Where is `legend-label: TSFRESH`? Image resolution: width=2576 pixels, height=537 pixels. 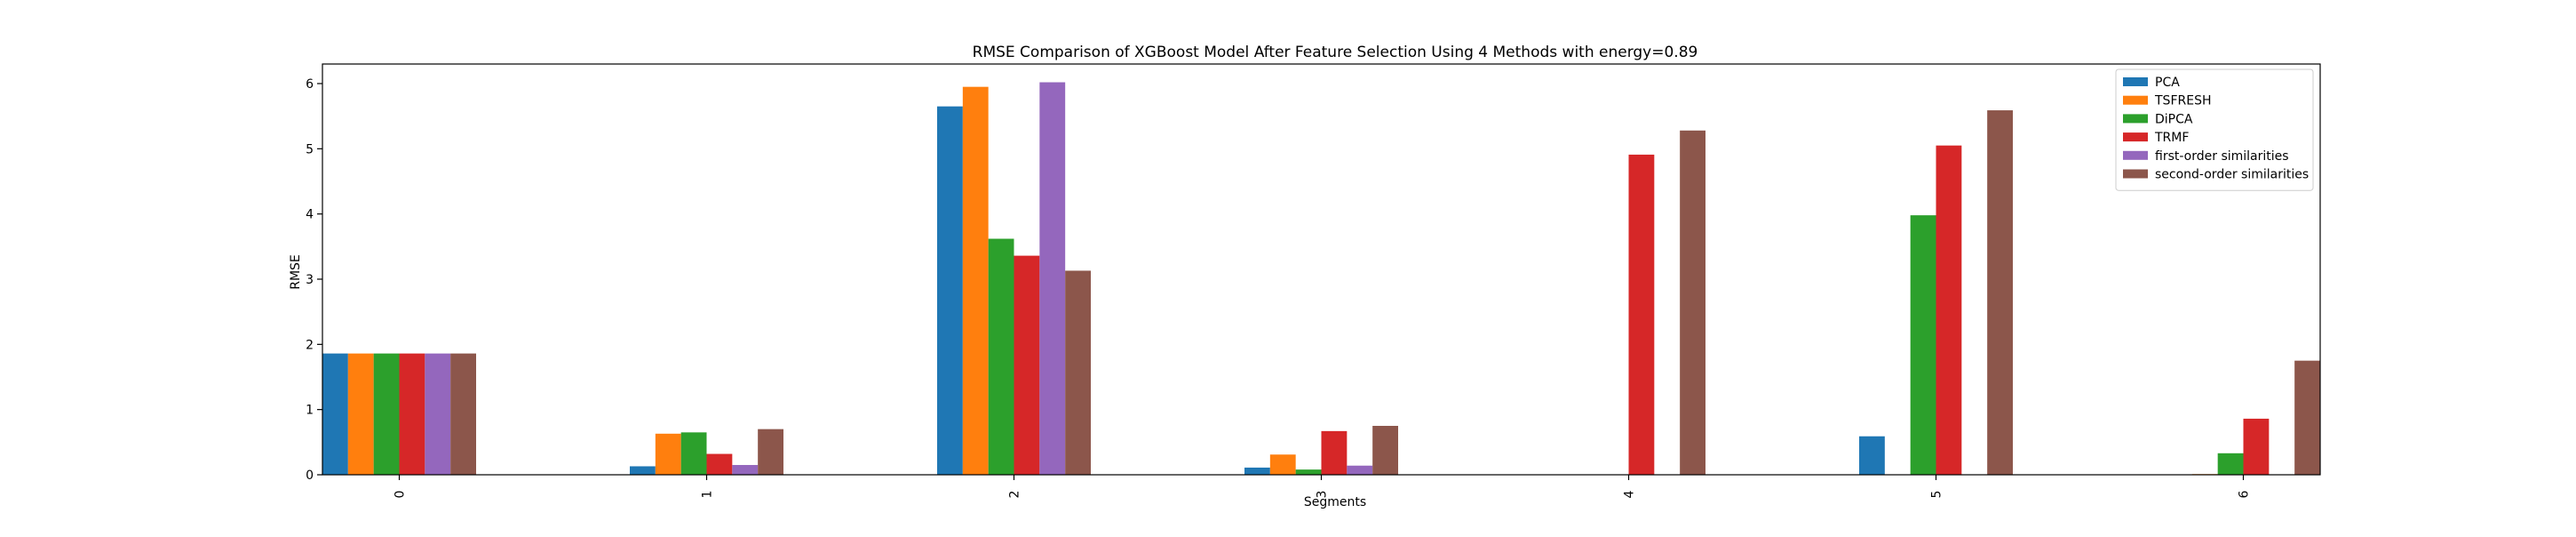 legend-label: TSFRESH is located at coordinates (2182, 101).